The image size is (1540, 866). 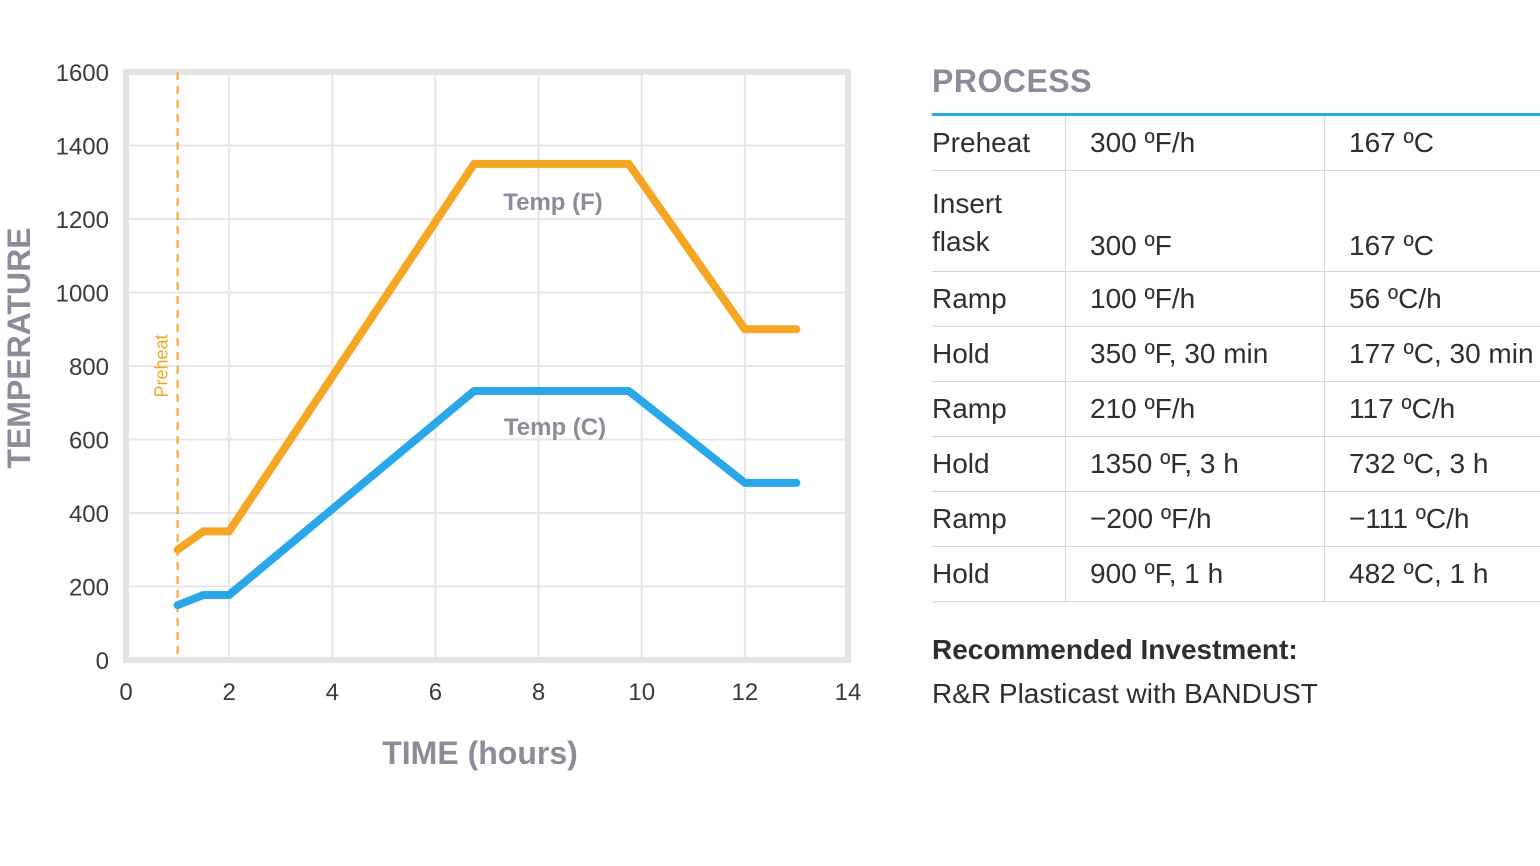 I want to click on process-imperial: 300 ºF/h, so click(x=1195, y=143).